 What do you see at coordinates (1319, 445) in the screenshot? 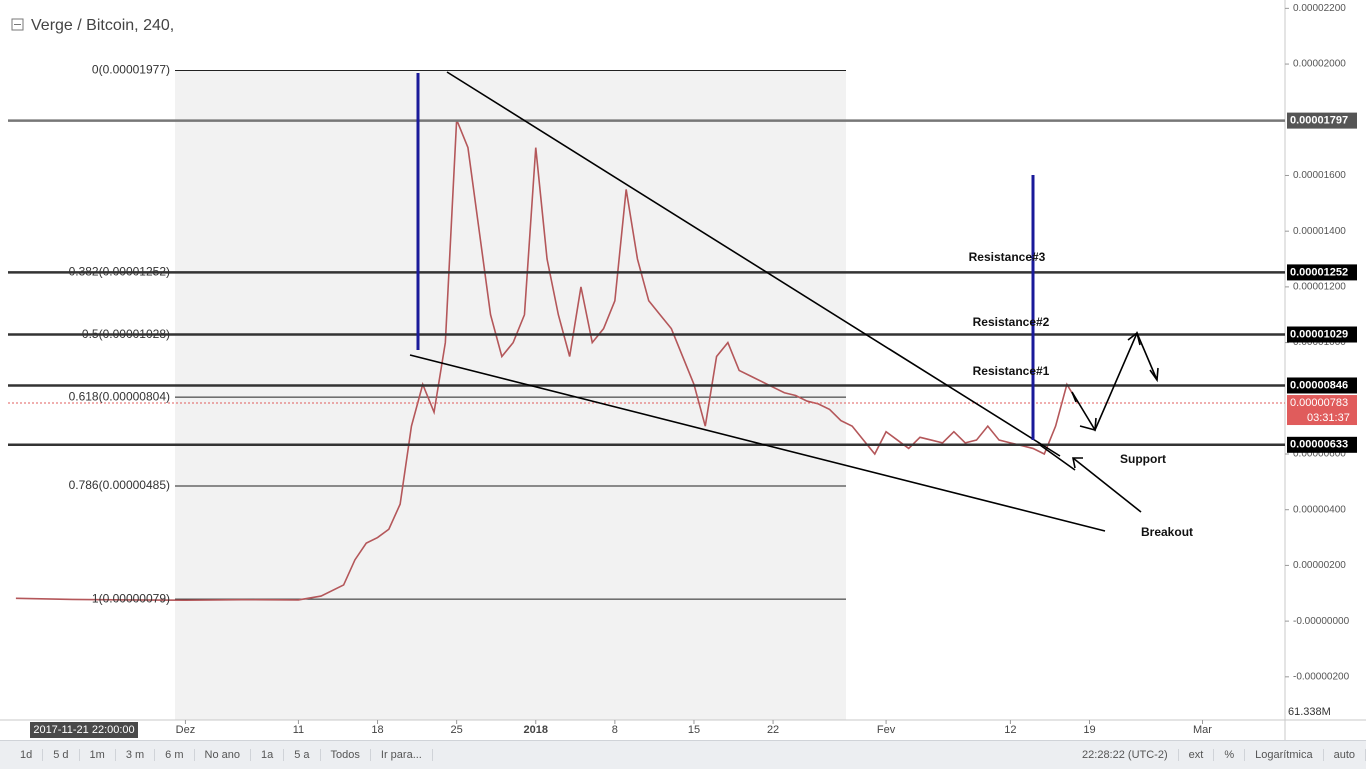
I see `level-label: 0.00000633` at bounding box center [1319, 445].